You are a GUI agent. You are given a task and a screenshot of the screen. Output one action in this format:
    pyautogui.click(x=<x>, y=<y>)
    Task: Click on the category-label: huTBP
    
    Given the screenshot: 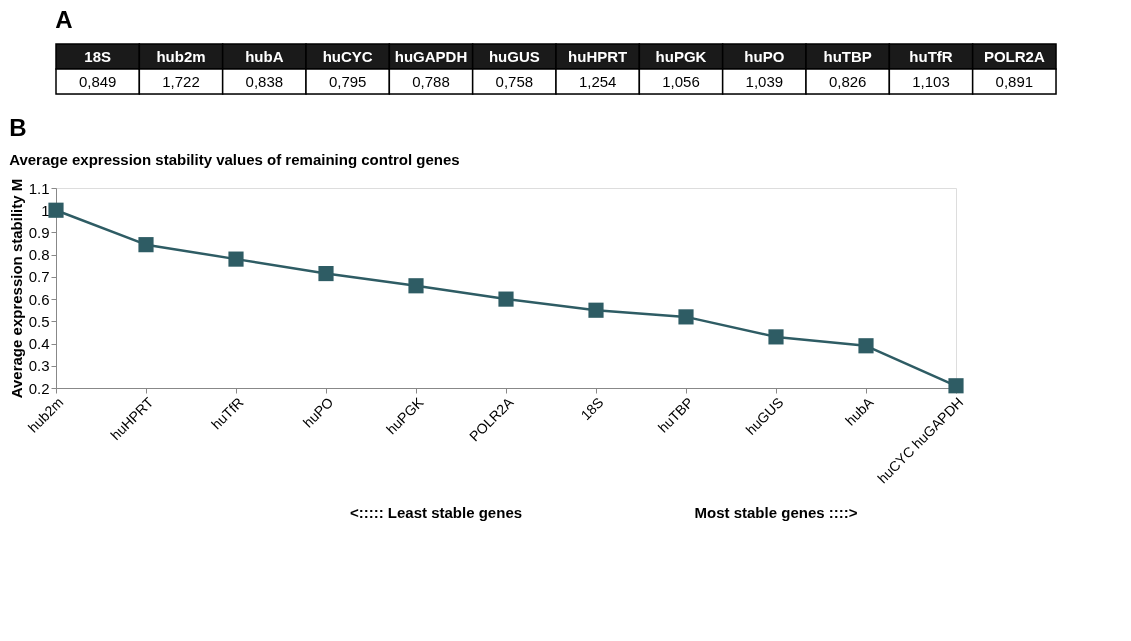 What is the action you would take?
    pyautogui.click(x=847, y=56)
    